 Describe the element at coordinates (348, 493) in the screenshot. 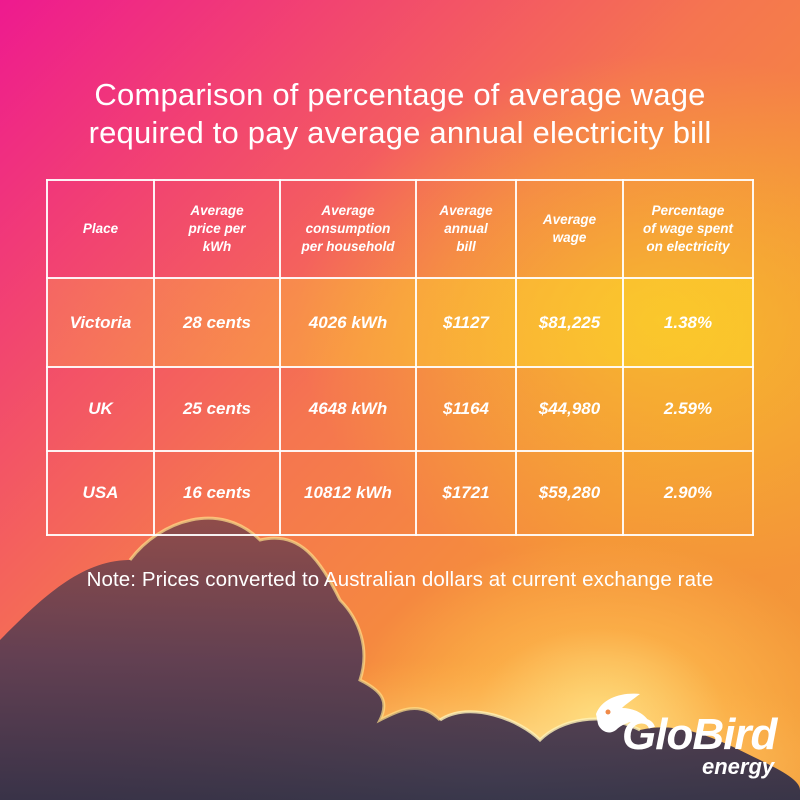

I see `cell-consumption: 10812 kWh` at that location.